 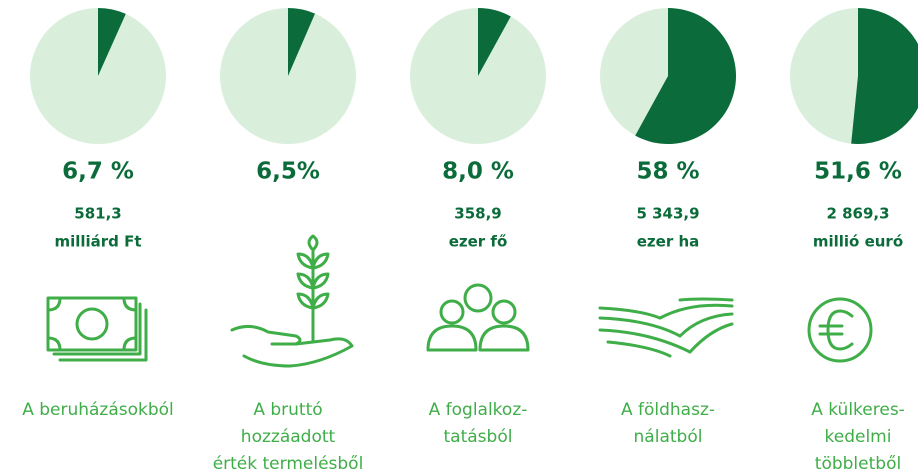 I want to click on percent-label: 58 %, so click(x=667, y=172).